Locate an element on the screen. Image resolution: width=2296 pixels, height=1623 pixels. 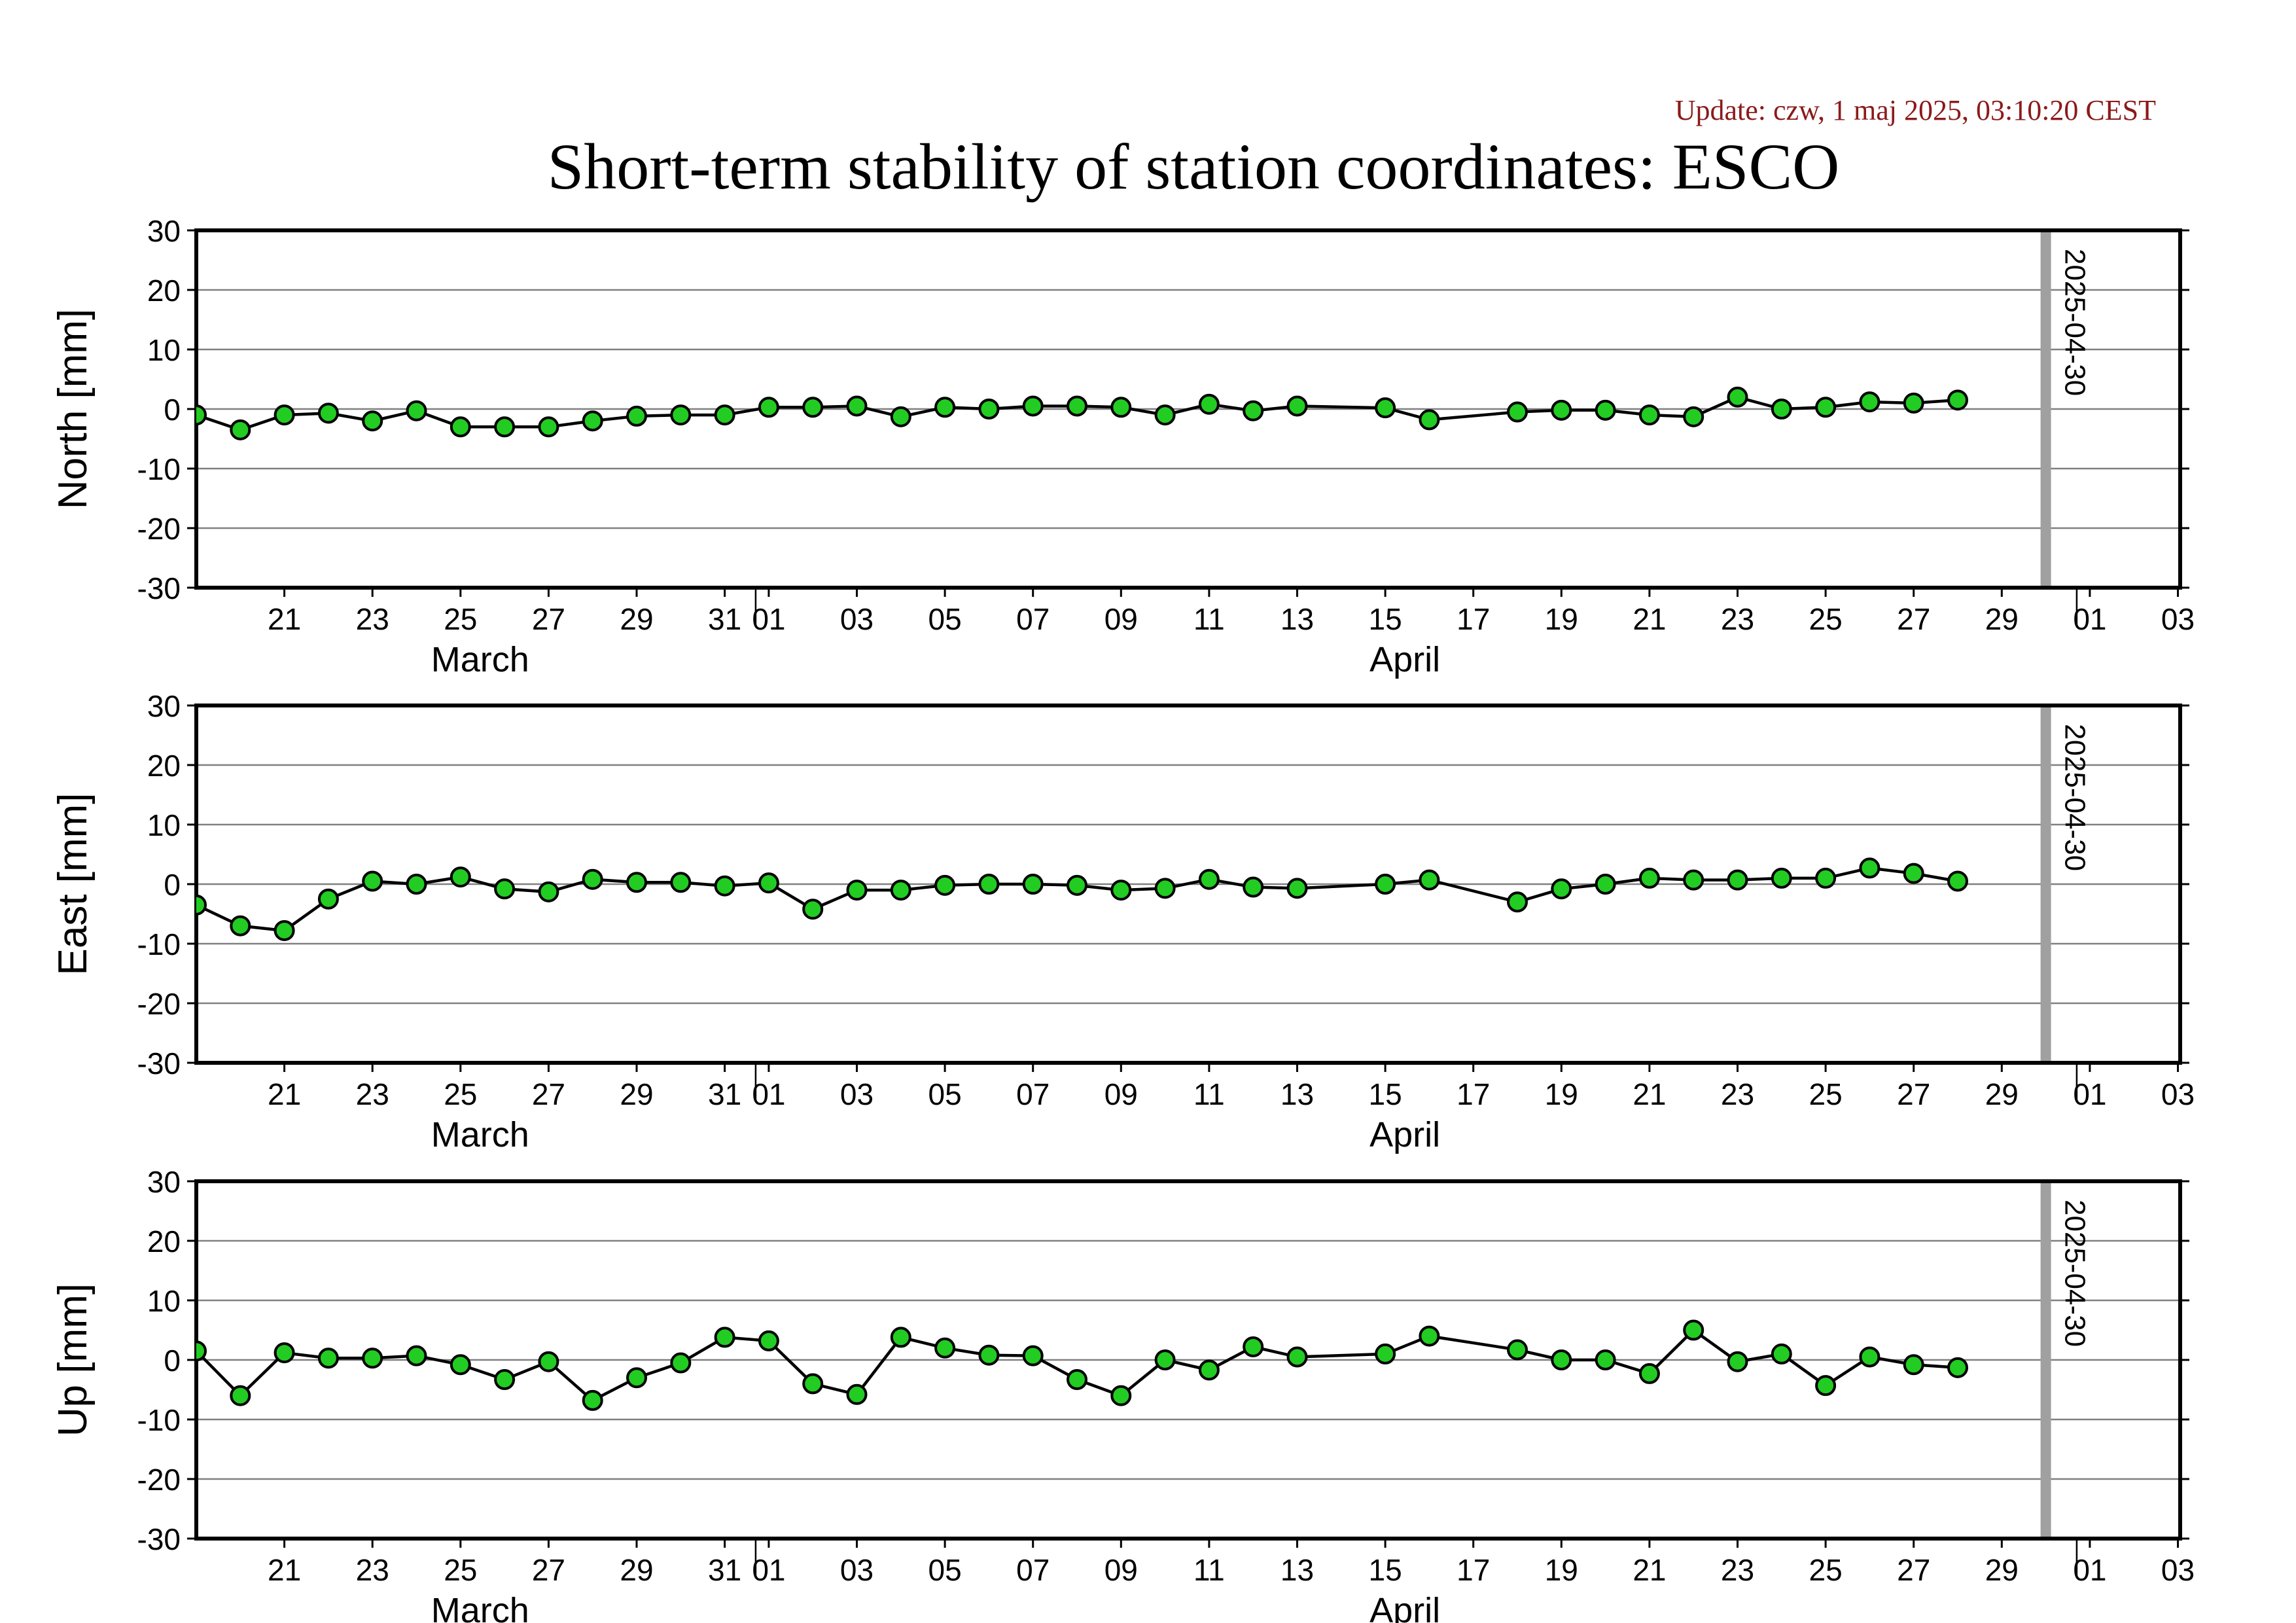
x-tick-label: 09 is located at coordinates (1121, 1094).